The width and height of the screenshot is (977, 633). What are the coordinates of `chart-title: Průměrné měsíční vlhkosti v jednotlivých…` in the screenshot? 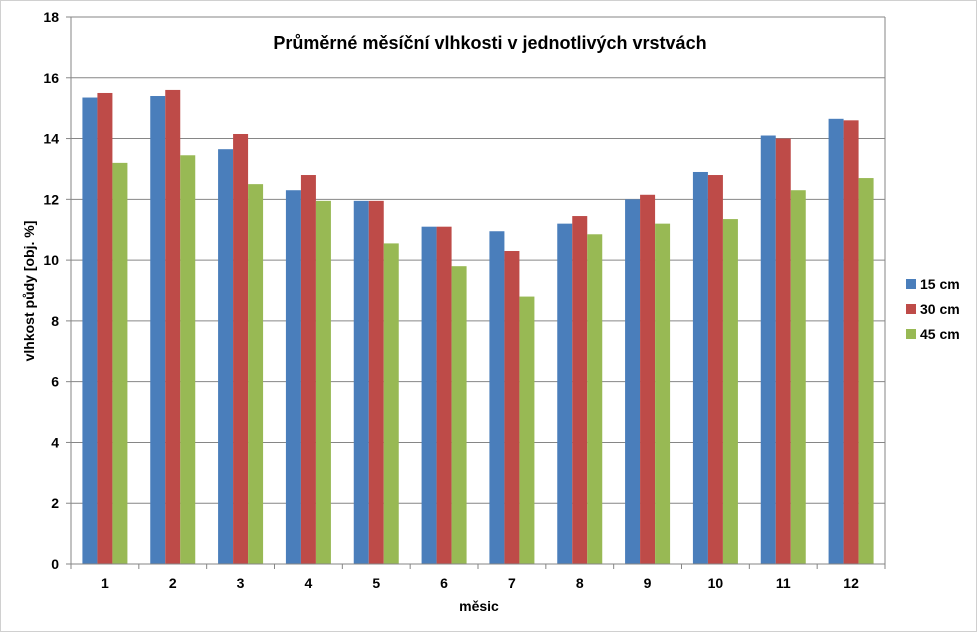 It's located at (489, 43).